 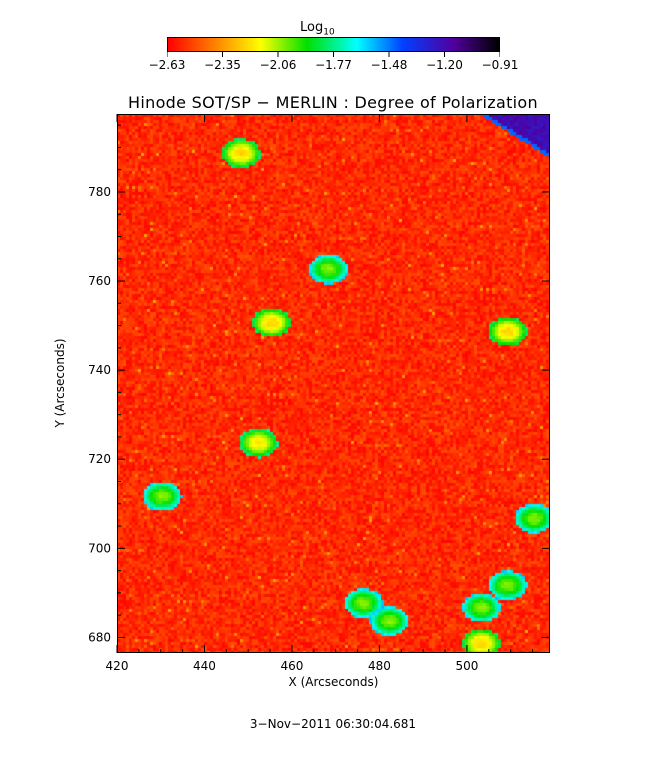 I want to click on colorbar-tick-label: −2.35, so click(x=222, y=65).